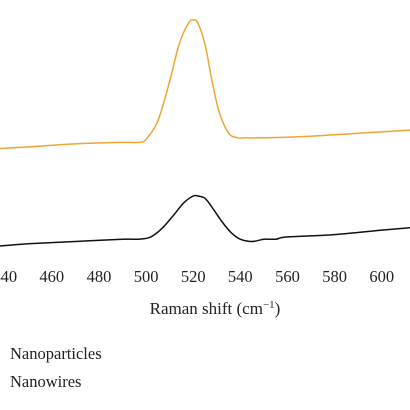  What do you see at coordinates (287, 276) in the screenshot?
I see `x-tick-560: 560` at bounding box center [287, 276].